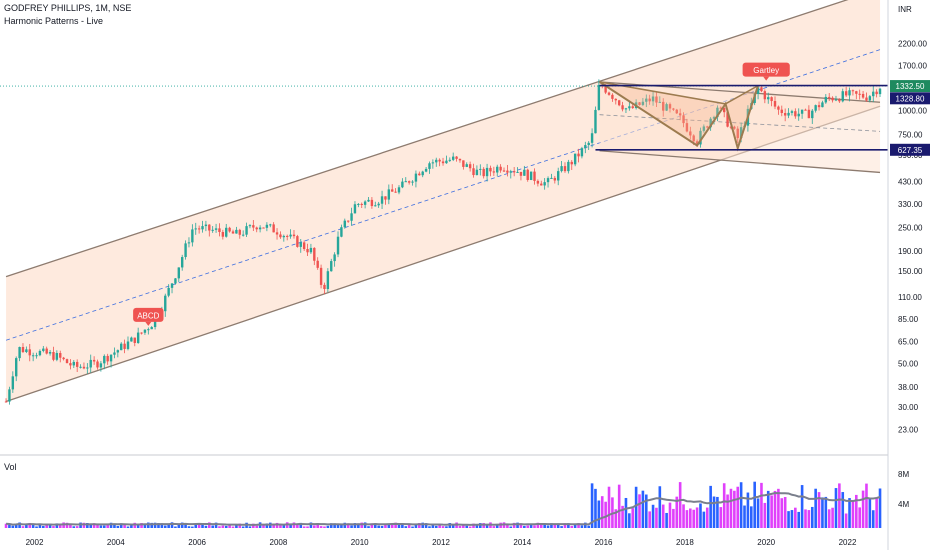 The width and height of the screenshot is (932, 550). What do you see at coordinates (740, 162) in the screenshot?
I see `channel-line` at bounding box center [740, 162].